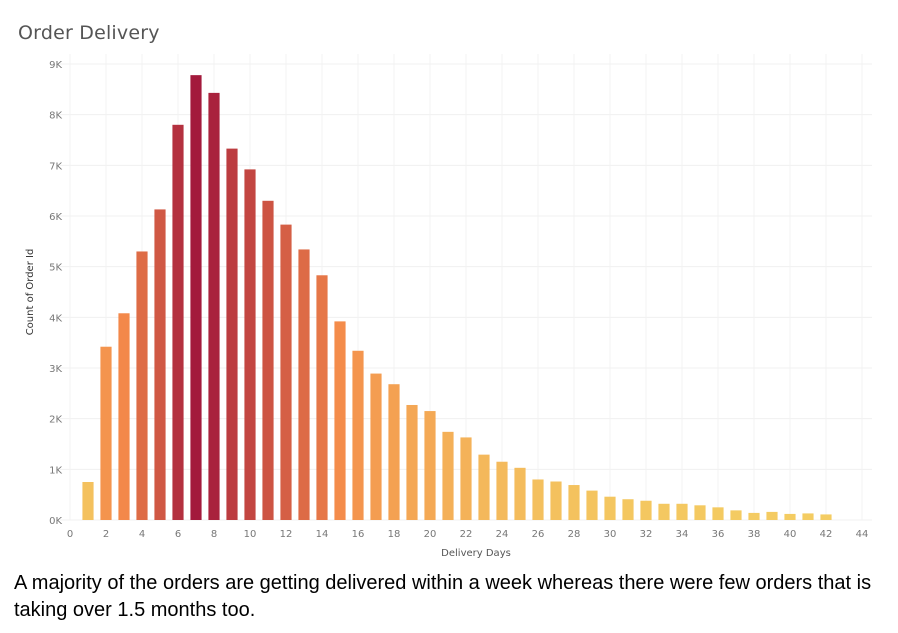 The width and height of the screenshot is (898, 633). What do you see at coordinates (430, 534) in the screenshot?
I see `x-tick-label: 20` at bounding box center [430, 534].